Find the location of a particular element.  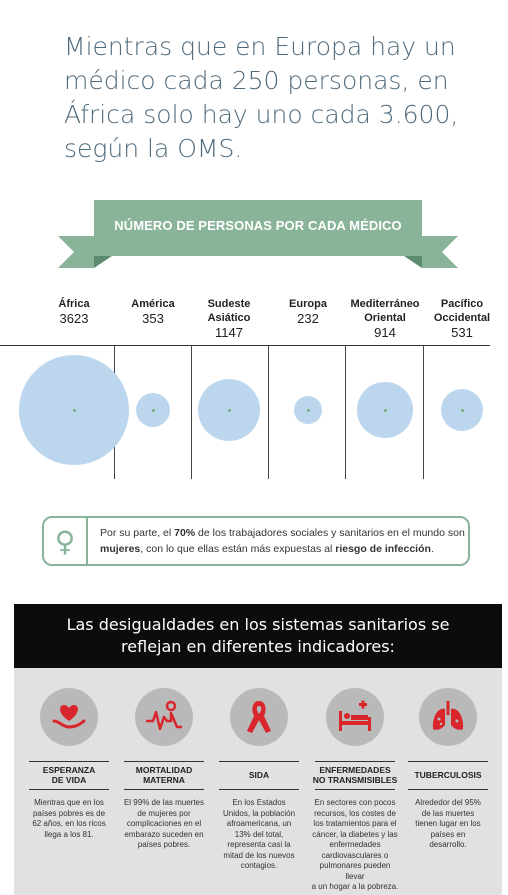

region-label: América 353 is located at coordinates (153, 311).